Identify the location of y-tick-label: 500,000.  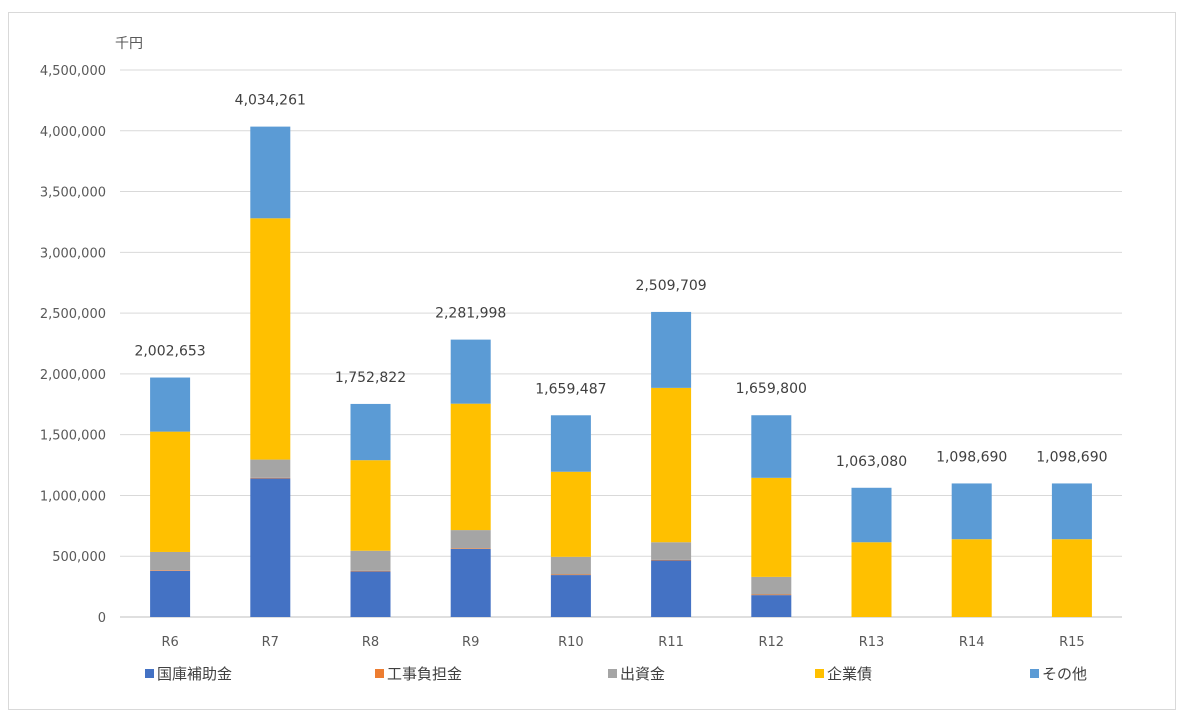
(79, 557).